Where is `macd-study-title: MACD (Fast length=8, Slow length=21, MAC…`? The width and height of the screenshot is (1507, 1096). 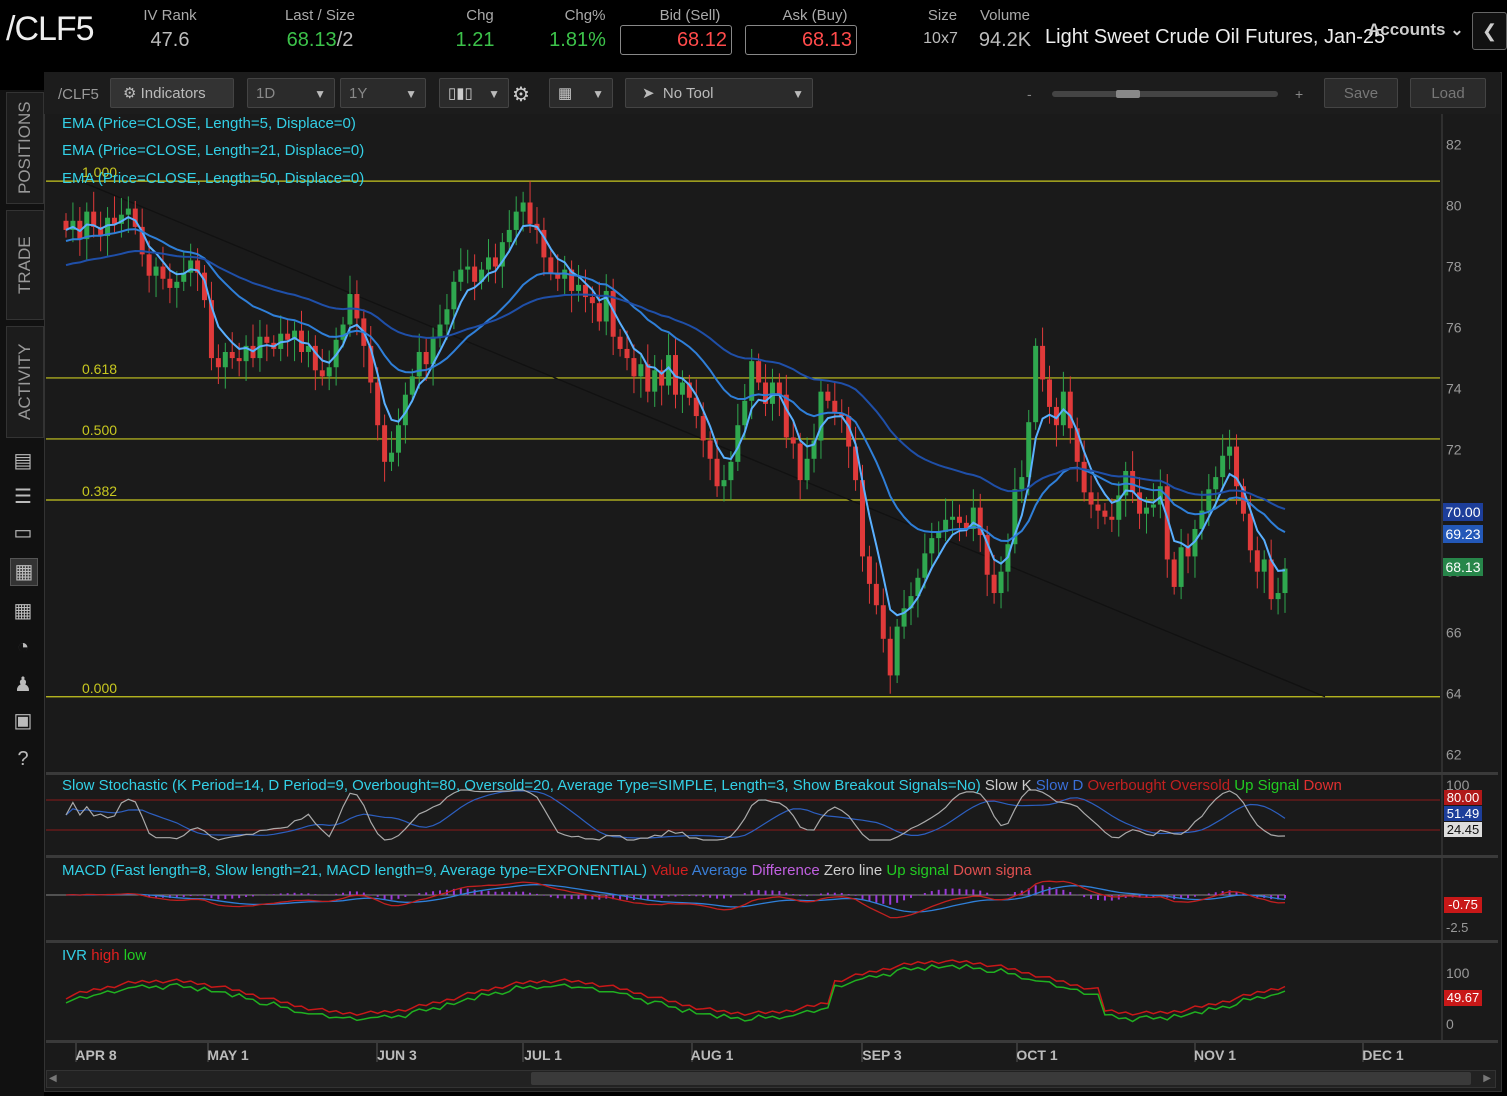
macd-study-title: MACD (Fast length=8, Slow length=21, MAC… is located at coordinates (546, 870).